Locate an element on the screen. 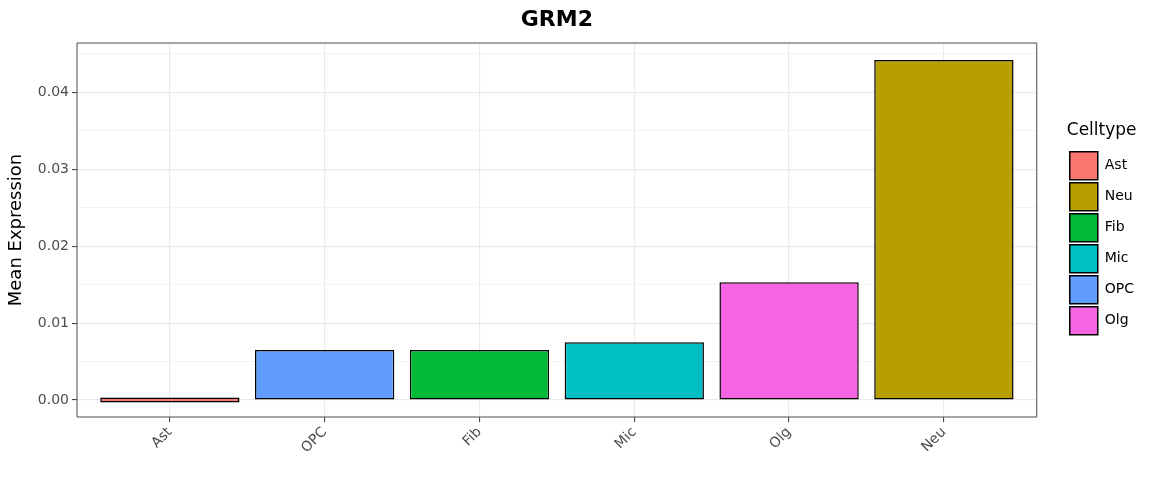 This screenshot has width=1170, height=494. y-tick-label: 0.02 is located at coordinates (53, 244).